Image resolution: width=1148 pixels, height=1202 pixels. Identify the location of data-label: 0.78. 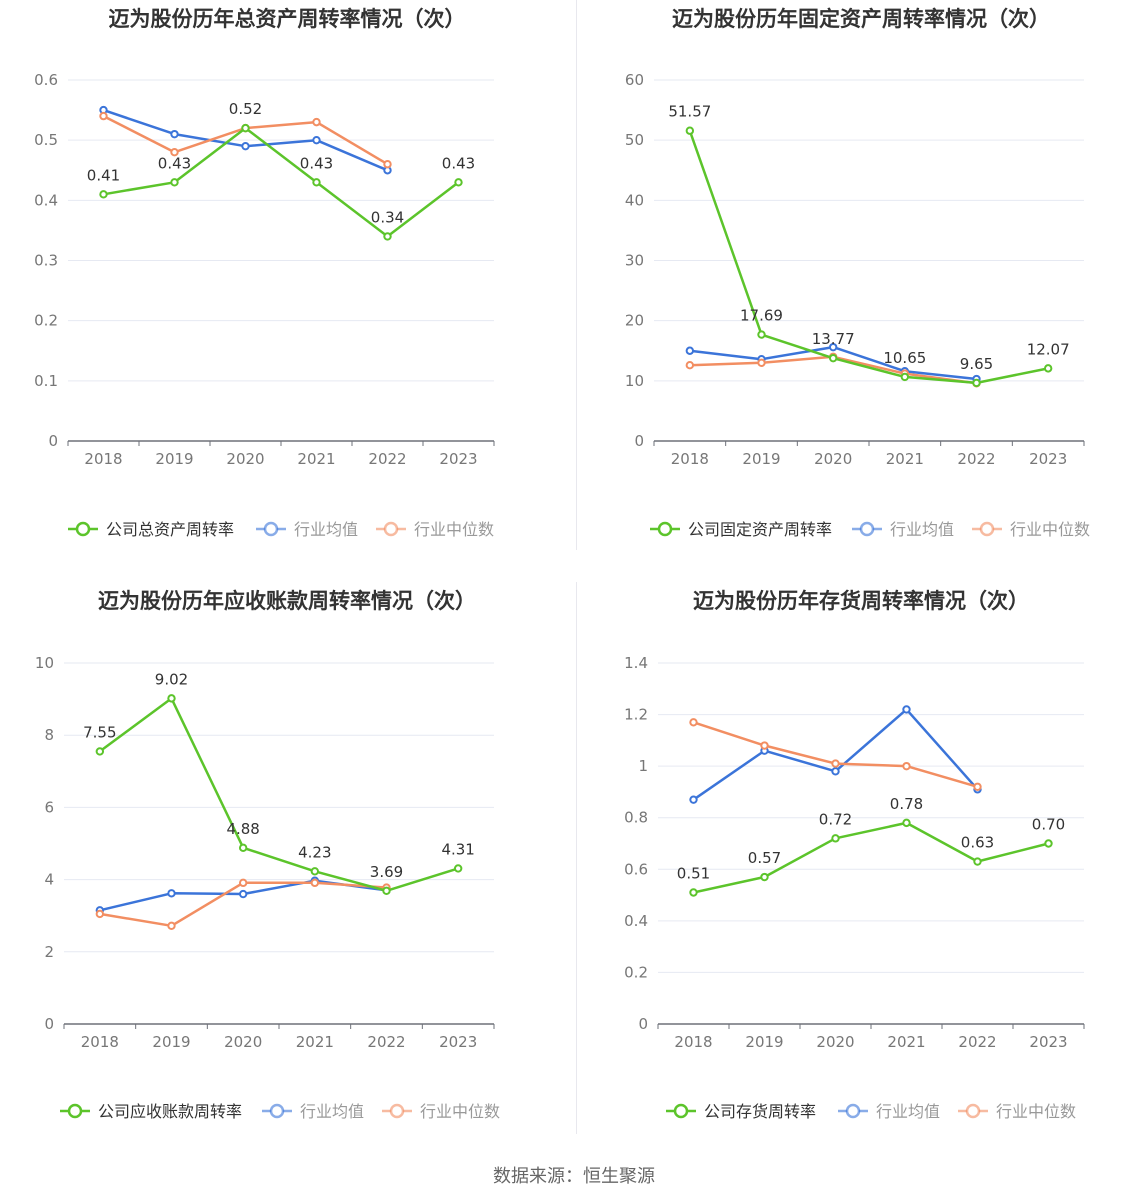
(906, 804).